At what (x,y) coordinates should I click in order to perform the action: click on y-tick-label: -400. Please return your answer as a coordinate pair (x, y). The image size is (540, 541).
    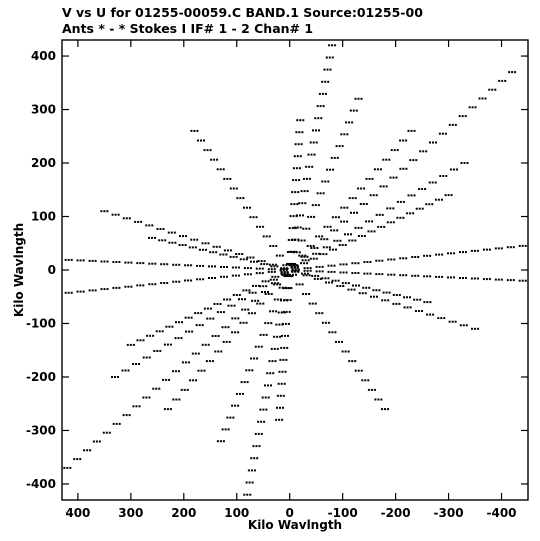
    Looking at the image, I should click on (41, 484).